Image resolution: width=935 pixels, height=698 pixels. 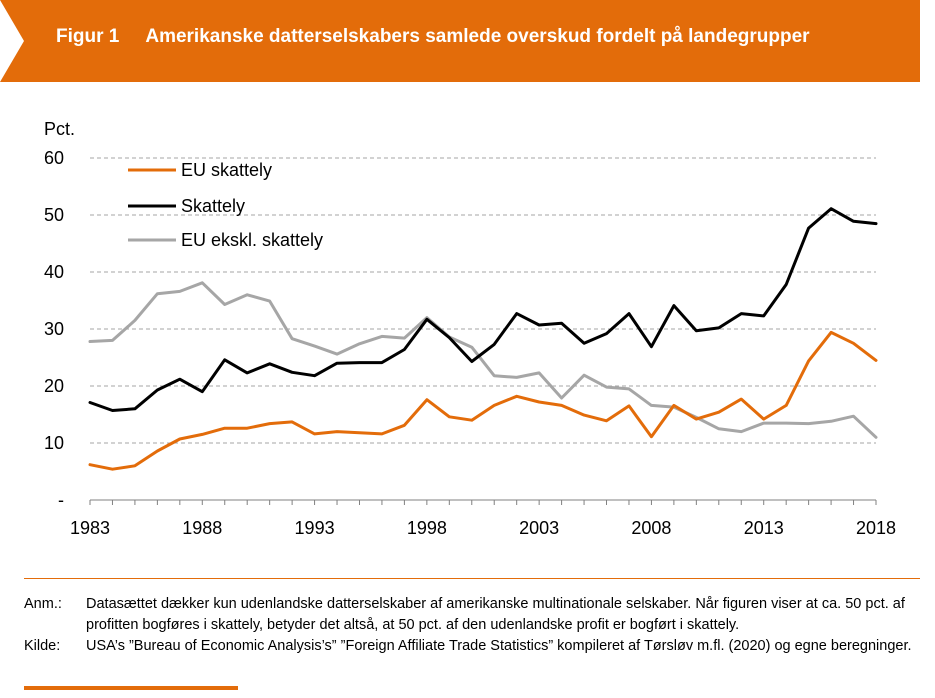 What do you see at coordinates (876, 528) in the screenshot?
I see `x-tick-label: 2018` at bounding box center [876, 528].